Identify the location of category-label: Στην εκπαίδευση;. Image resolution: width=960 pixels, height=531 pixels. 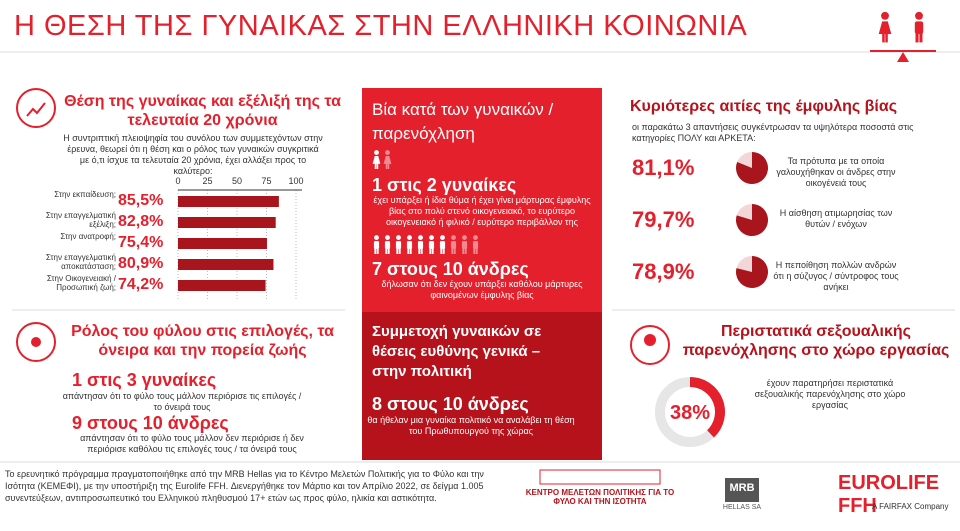
(85, 194).